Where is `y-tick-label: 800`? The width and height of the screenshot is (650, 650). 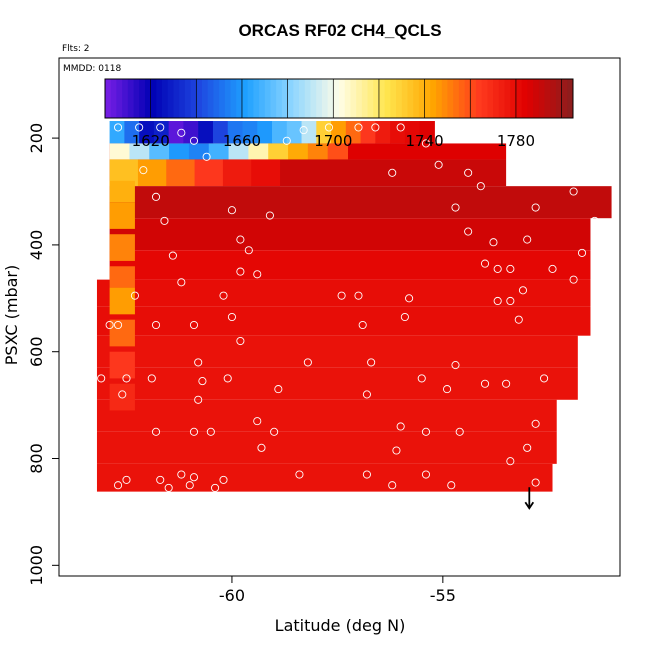
y-tick-label: 800 is located at coordinates (36, 458).